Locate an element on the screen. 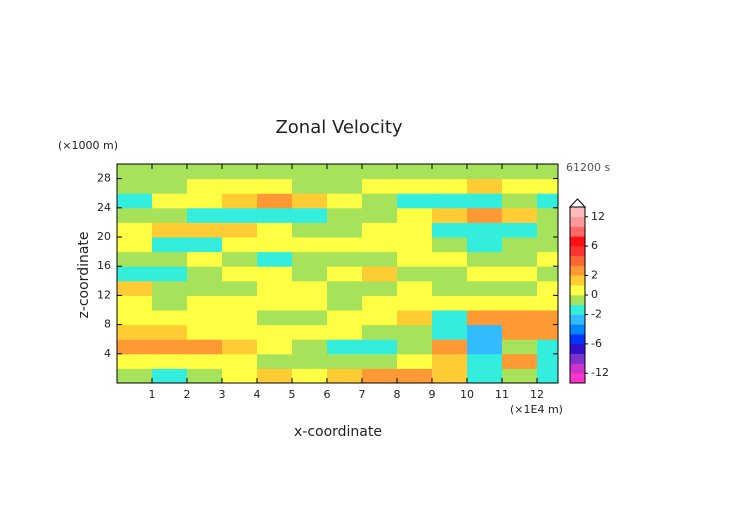  x-tick-label: 4 is located at coordinates (257, 394).